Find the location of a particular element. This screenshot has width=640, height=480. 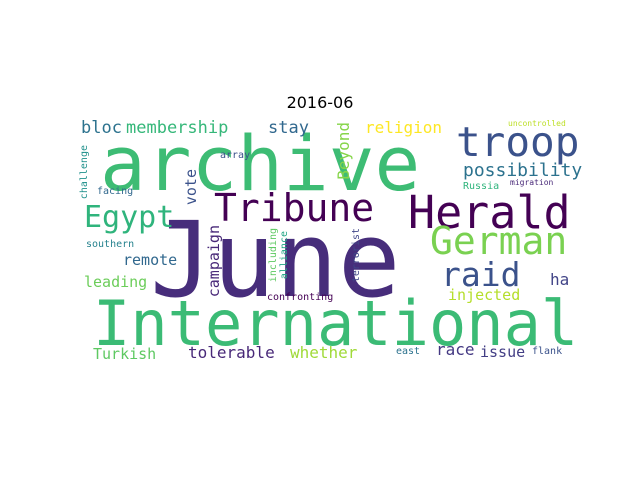

word-confronting: confronting is located at coordinates (300, 297).